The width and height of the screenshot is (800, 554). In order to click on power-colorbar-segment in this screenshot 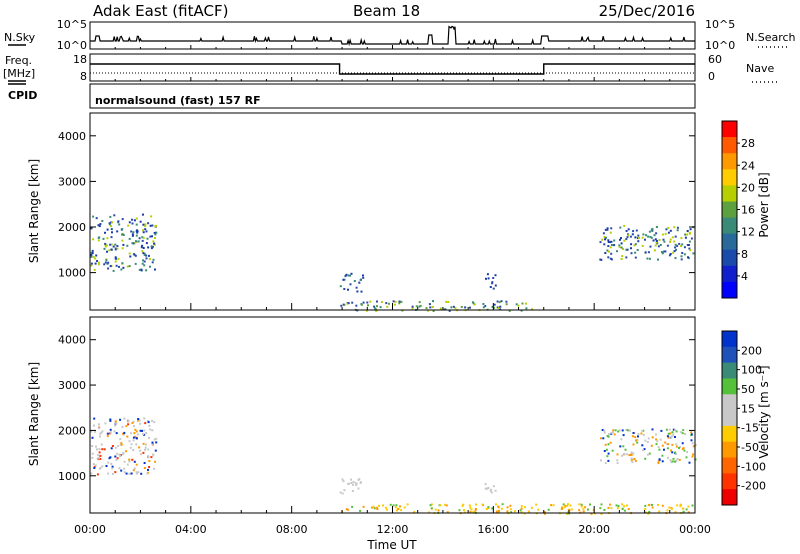, I will do `click(729, 177)`.